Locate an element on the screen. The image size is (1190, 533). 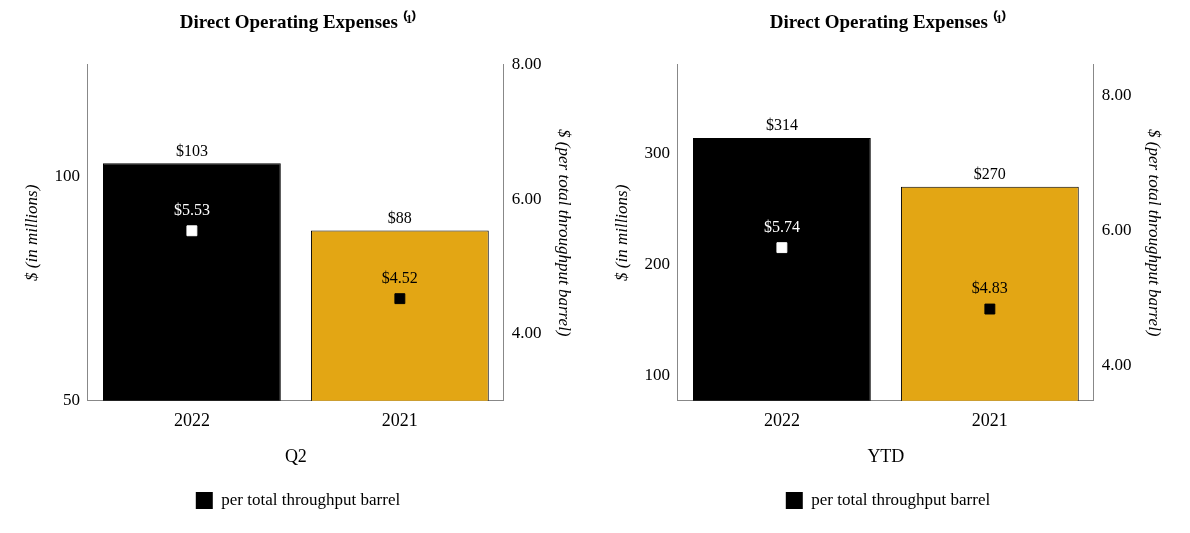
y-tick-label: 300 is located at coordinates (657, 152).